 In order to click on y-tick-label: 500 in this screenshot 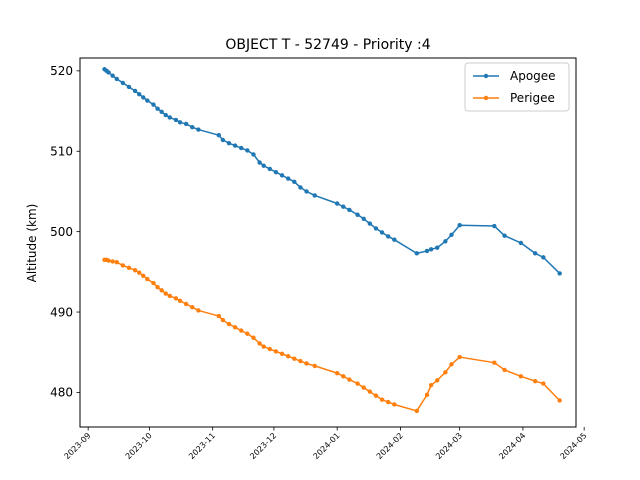, I will do `click(61, 232)`.